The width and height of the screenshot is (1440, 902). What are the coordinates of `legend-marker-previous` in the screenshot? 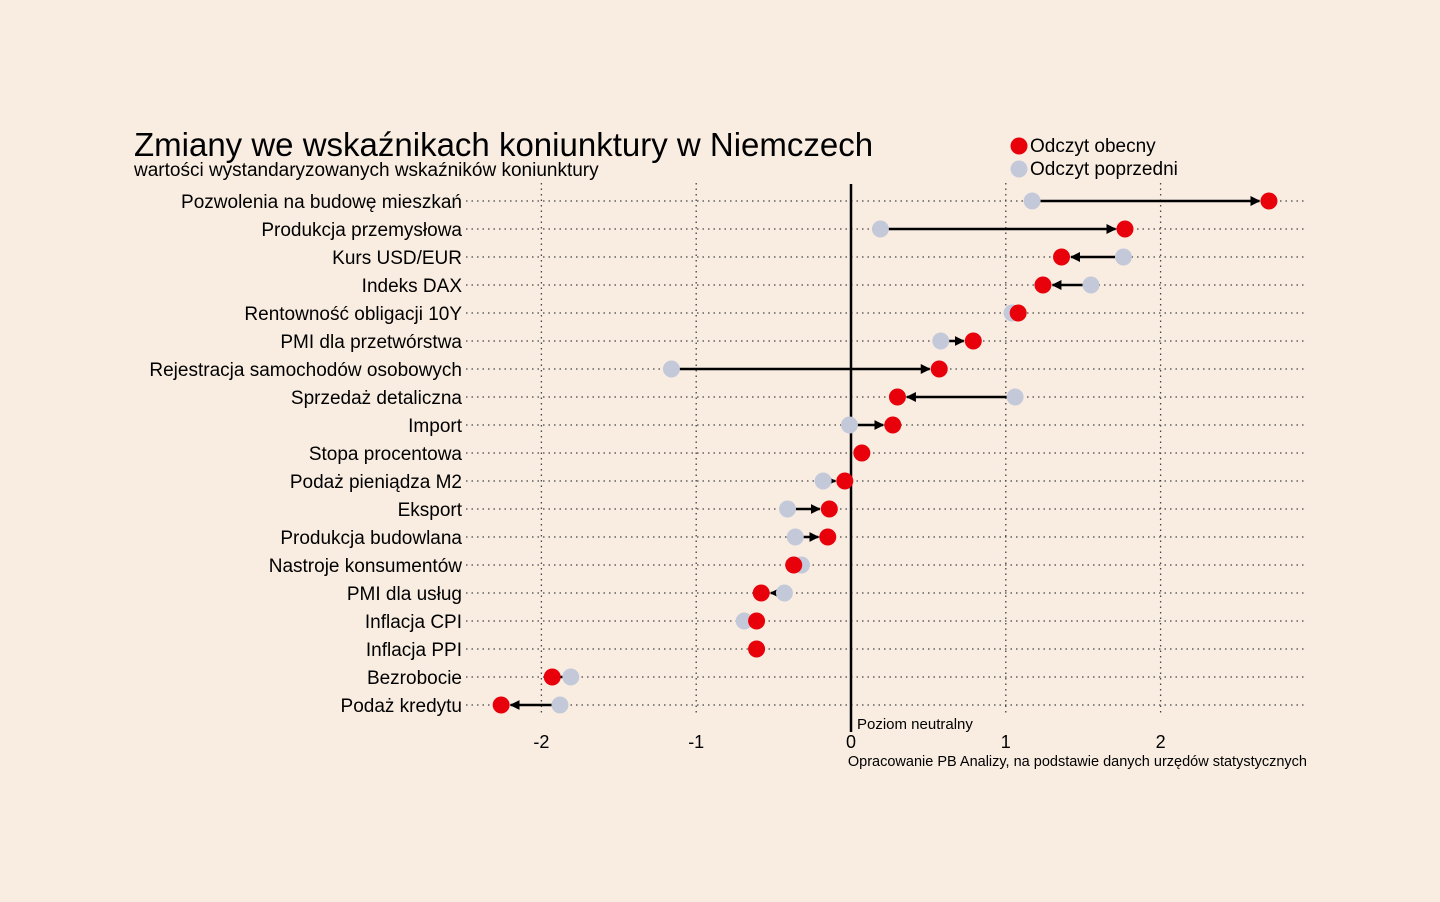 It's located at (1019, 169).